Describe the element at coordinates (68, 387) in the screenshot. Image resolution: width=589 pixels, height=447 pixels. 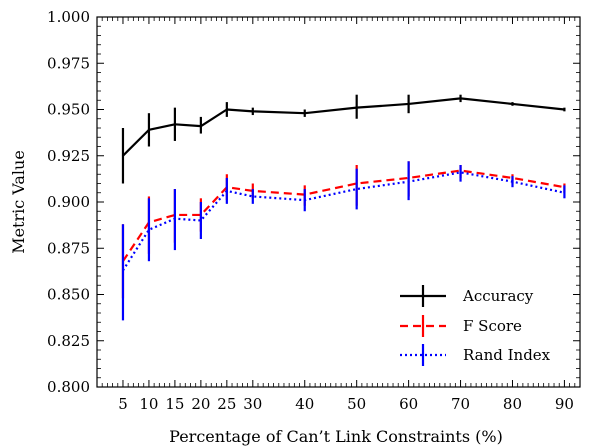
I see `y-tick-label: 0.800` at that location.